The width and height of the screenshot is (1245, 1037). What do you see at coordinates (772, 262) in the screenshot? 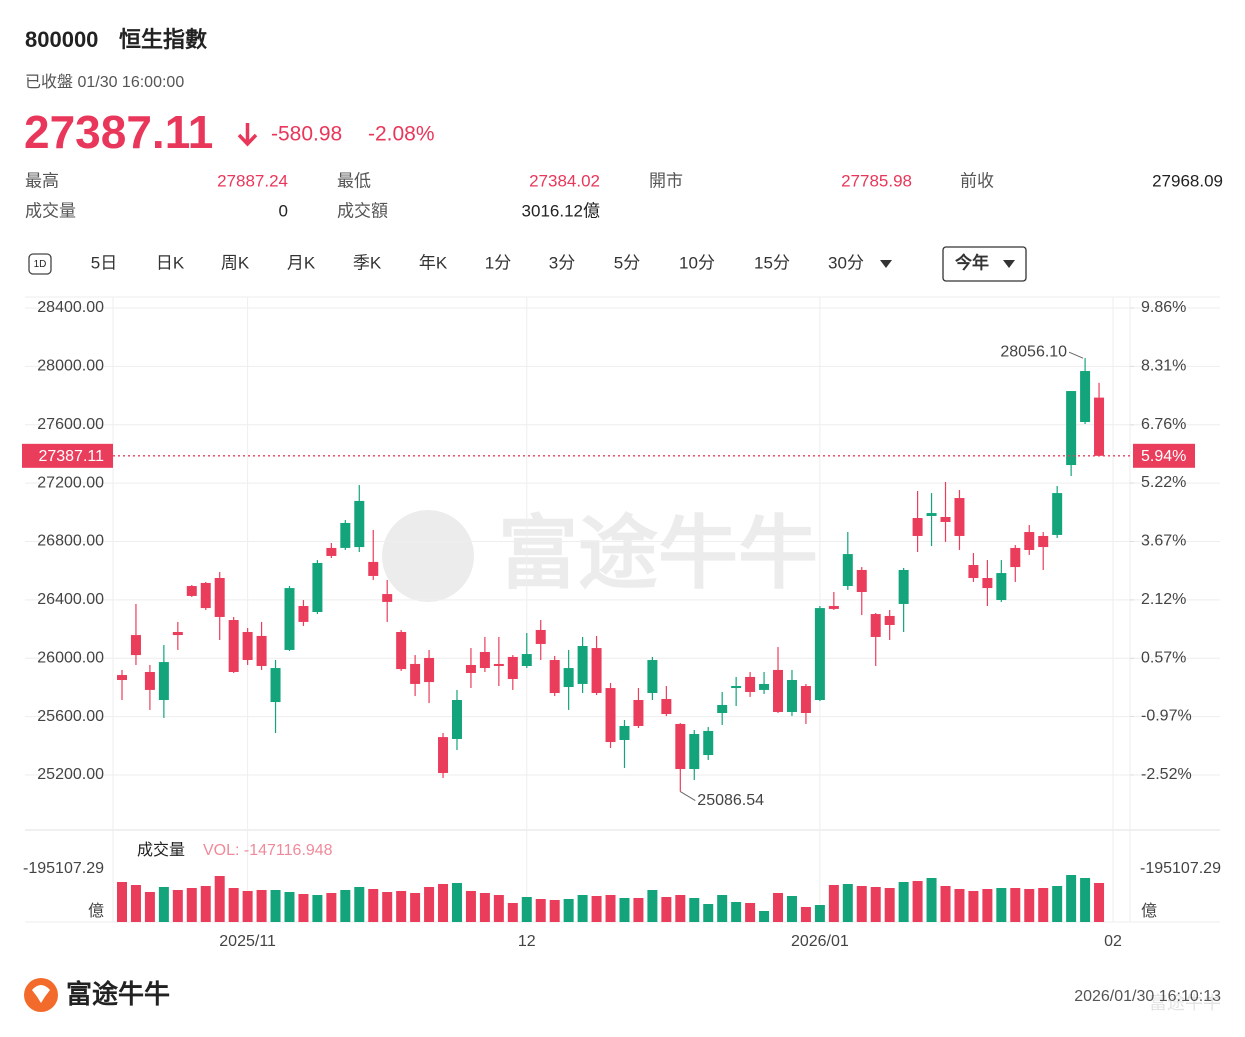
I see `tab: 15分` at bounding box center [772, 262].